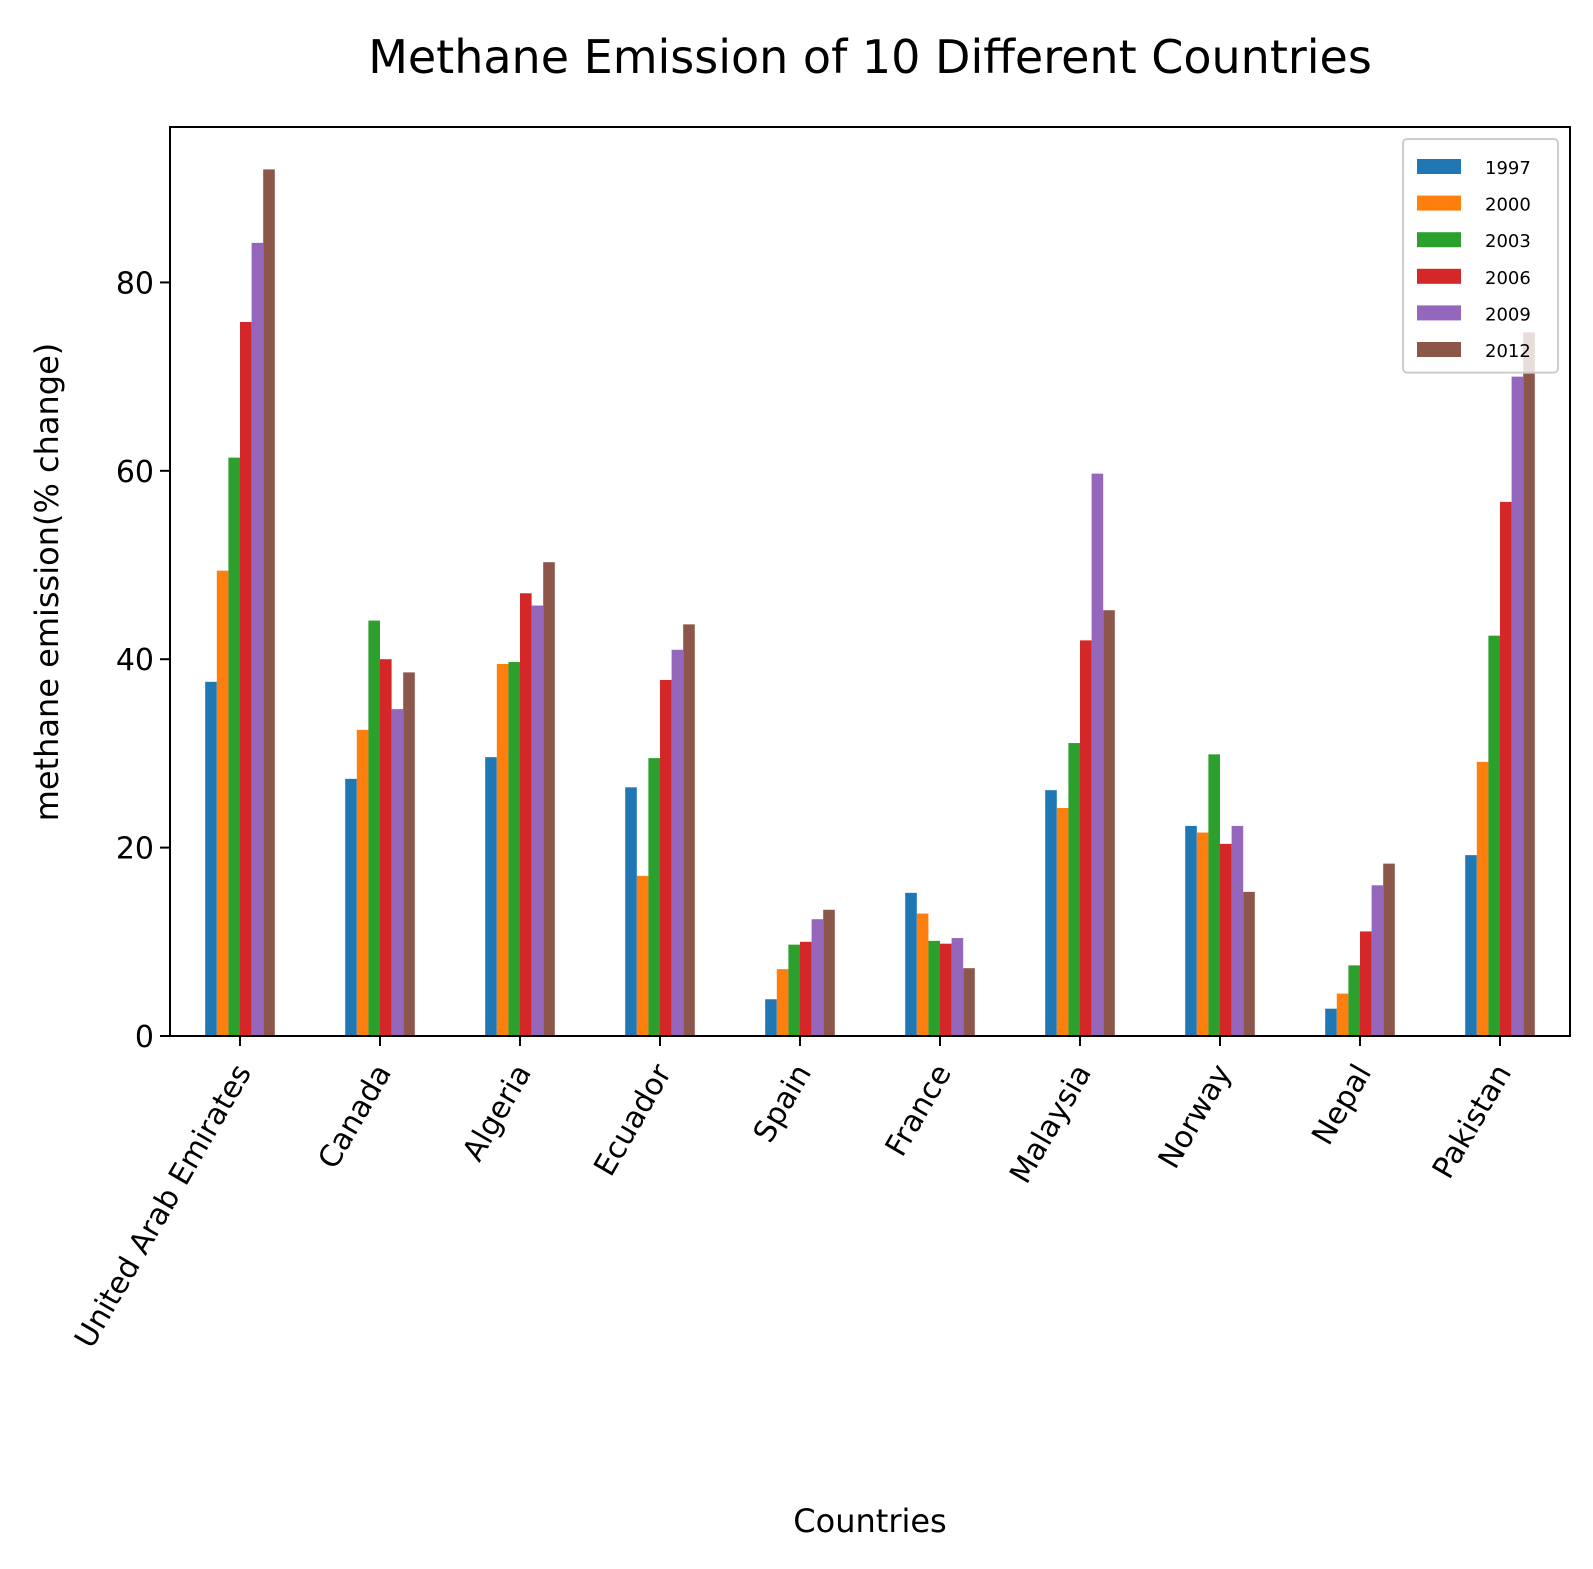  I want to click on x-axis-label: Countries, so click(869, 1521).